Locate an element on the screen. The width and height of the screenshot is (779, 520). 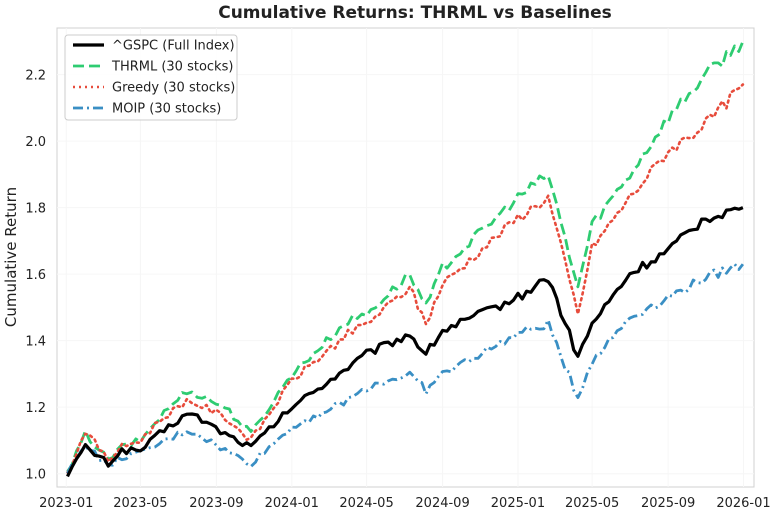
legend-label: MOIP (30 stocks) is located at coordinates (166, 109).